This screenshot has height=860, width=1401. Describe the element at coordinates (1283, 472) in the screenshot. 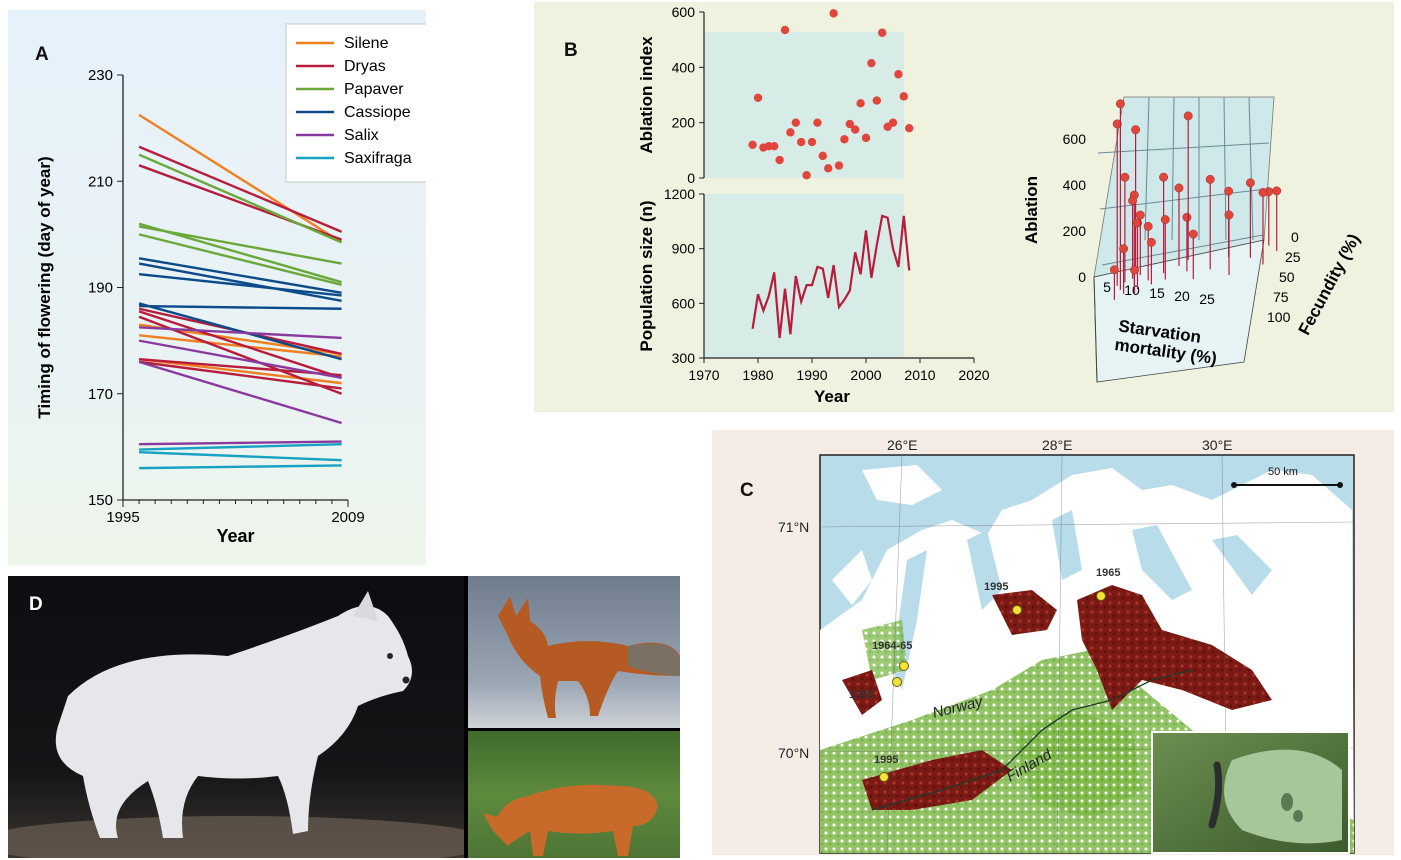

I see `scale-label: 50 km` at that location.